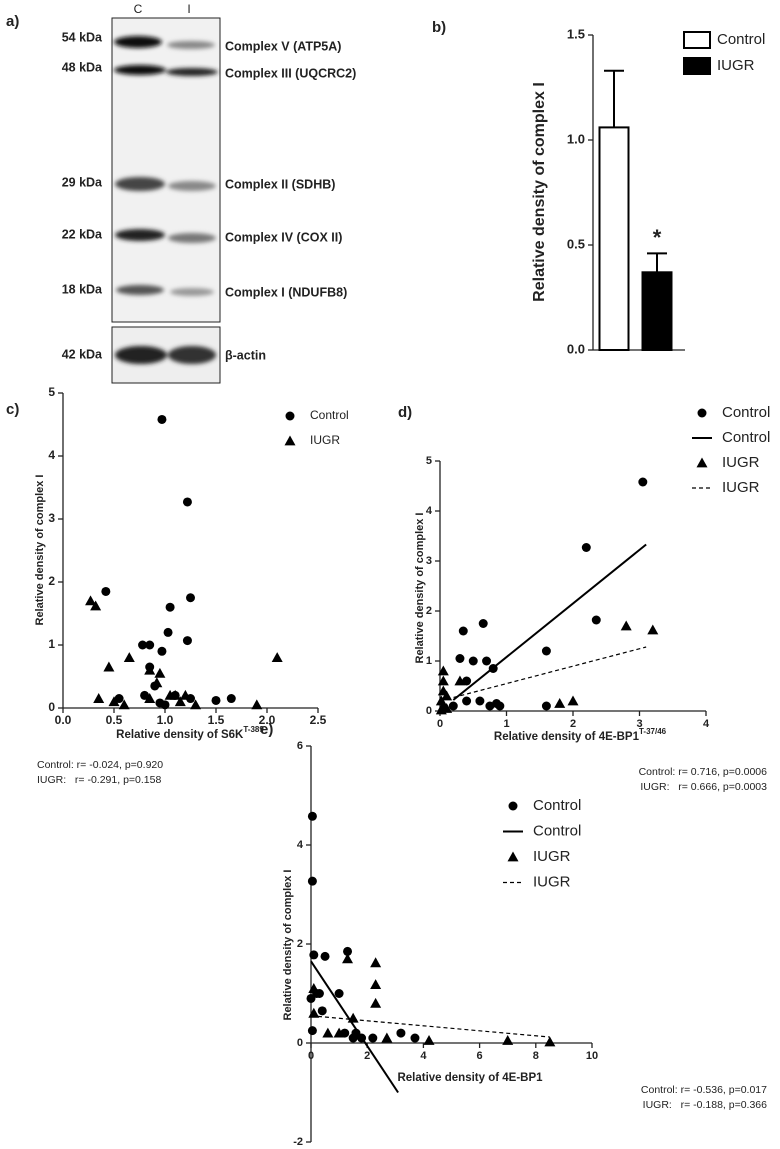 This screenshot has width=780, height=1149. I want to click on y-tick-label: 3, so click(429, 561).